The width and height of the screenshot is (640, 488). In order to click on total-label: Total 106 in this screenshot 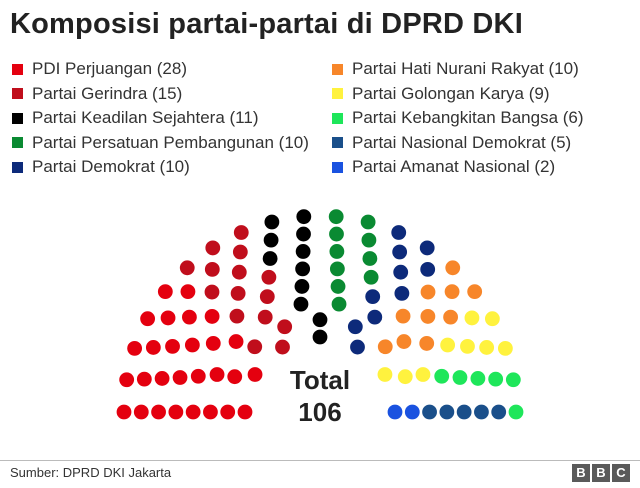, I will do `click(320, 396)`.